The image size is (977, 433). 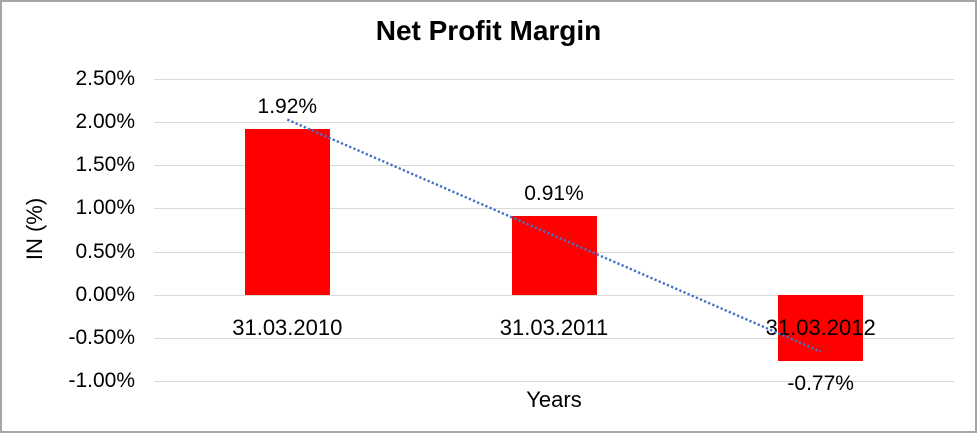 I want to click on y-tick-label--1.00%: -1.00%, so click(x=101, y=380).